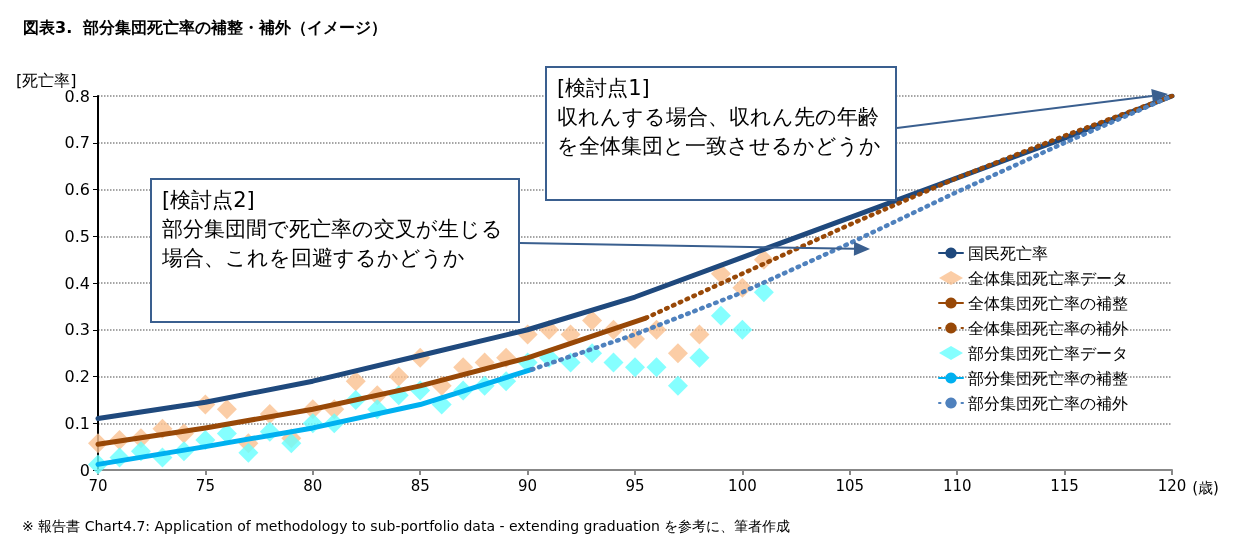 This screenshot has width=1252, height=545. What do you see at coordinates (77, 376) in the screenshot?
I see `y-tick-label: 0.2` at bounding box center [77, 376].